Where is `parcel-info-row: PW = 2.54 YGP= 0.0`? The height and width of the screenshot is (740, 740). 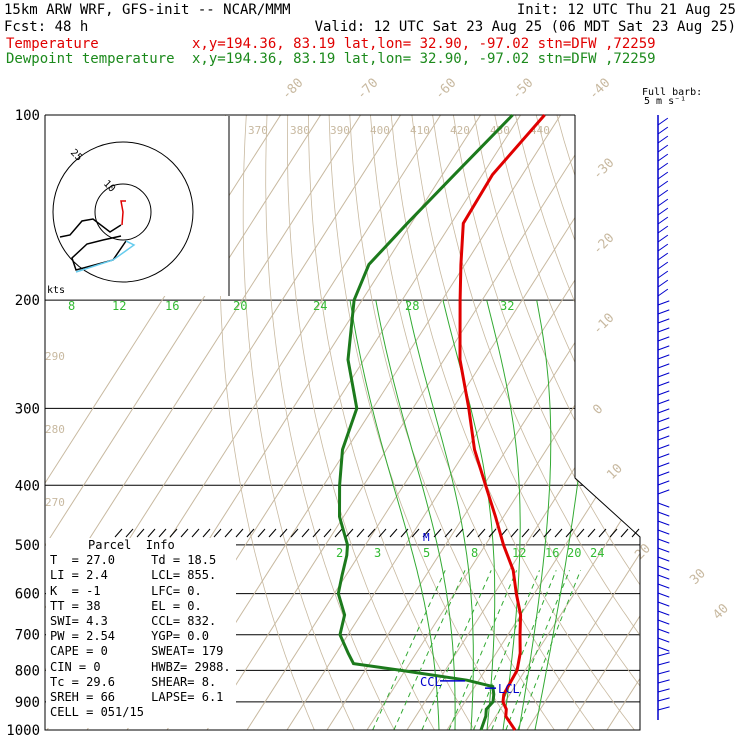
parcel-info-row: PW = 2.54 YGP= 0.0 is located at coordinates (129, 636).